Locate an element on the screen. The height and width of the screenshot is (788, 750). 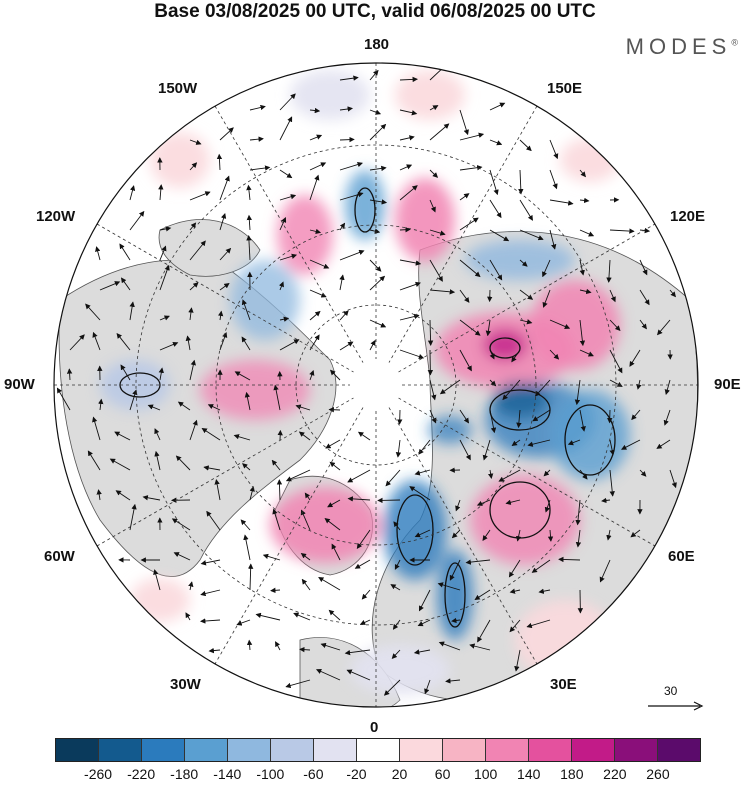
colorbar-tick-label: 20 is located at coordinates (400, 774).